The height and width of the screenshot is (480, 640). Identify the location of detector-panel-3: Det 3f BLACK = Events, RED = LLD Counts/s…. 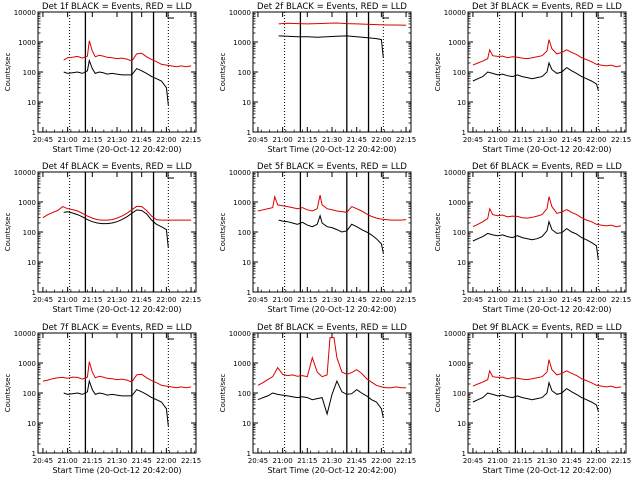
(532, 78).